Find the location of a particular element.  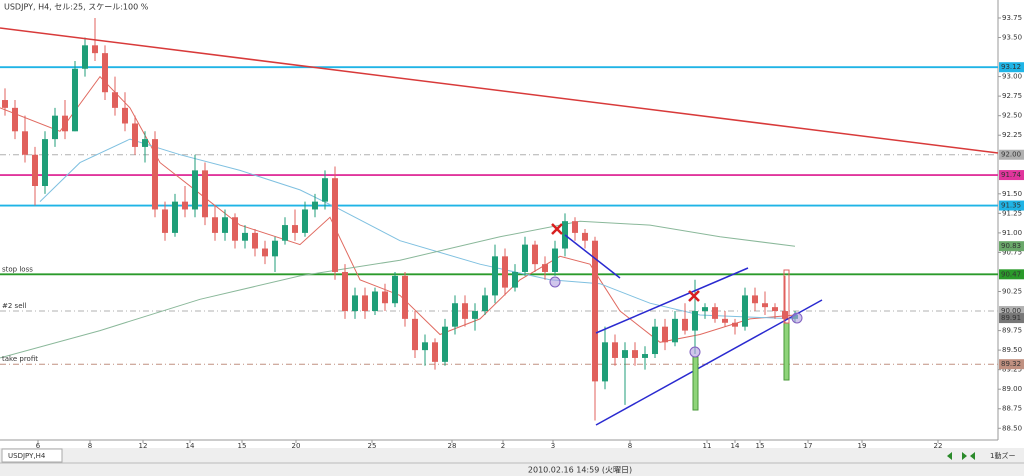

y-tick-label: 90.25 is located at coordinates (1012, 292).